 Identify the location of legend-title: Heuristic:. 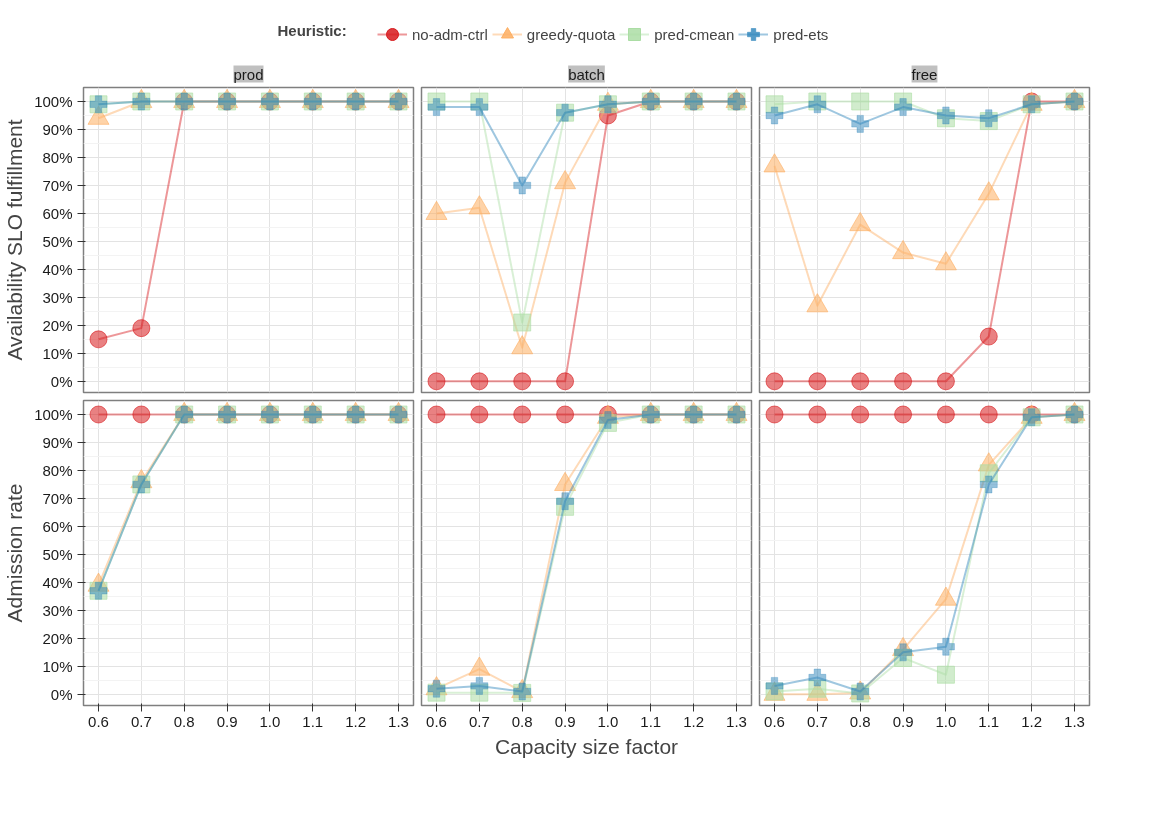
(312, 30).